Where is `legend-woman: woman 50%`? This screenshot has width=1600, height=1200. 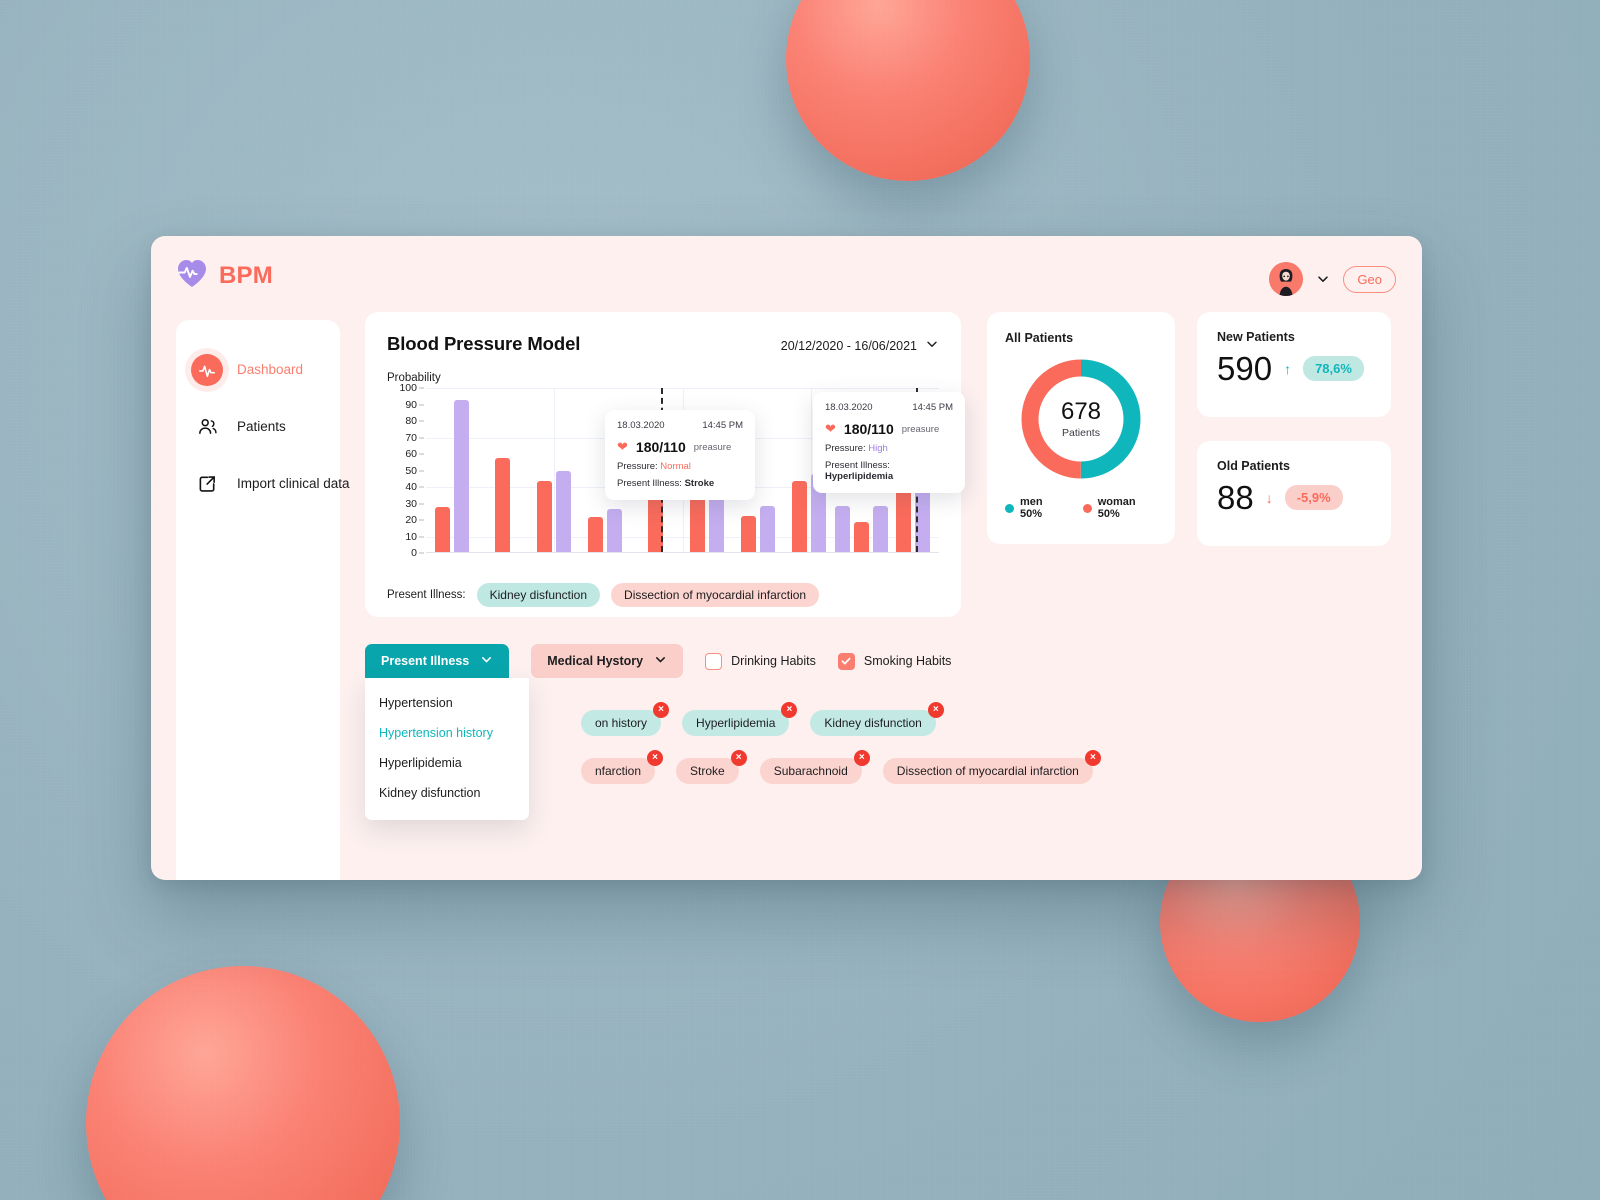
legend-woman: woman 50% is located at coordinates (1119, 508).